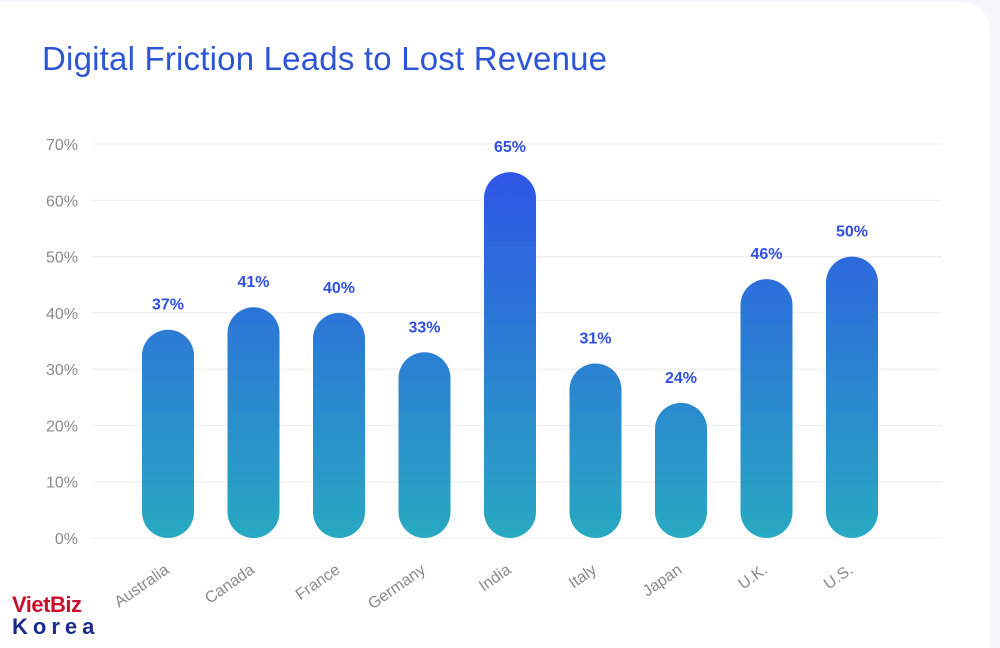 This screenshot has height=648, width=1000. What do you see at coordinates (852, 397) in the screenshot?
I see `bar-us` at bounding box center [852, 397].